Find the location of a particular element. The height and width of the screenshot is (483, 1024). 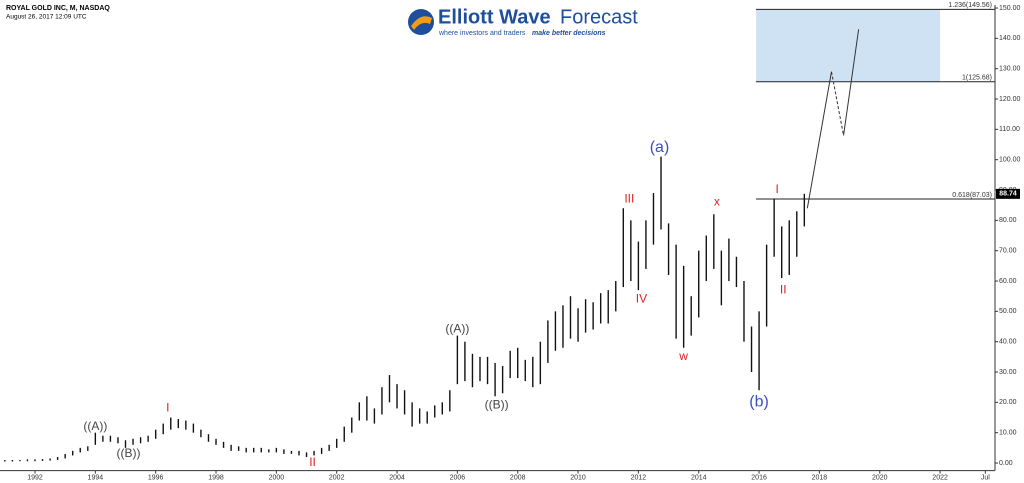

x-tick-label: Jul is located at coordinates (985, 477).